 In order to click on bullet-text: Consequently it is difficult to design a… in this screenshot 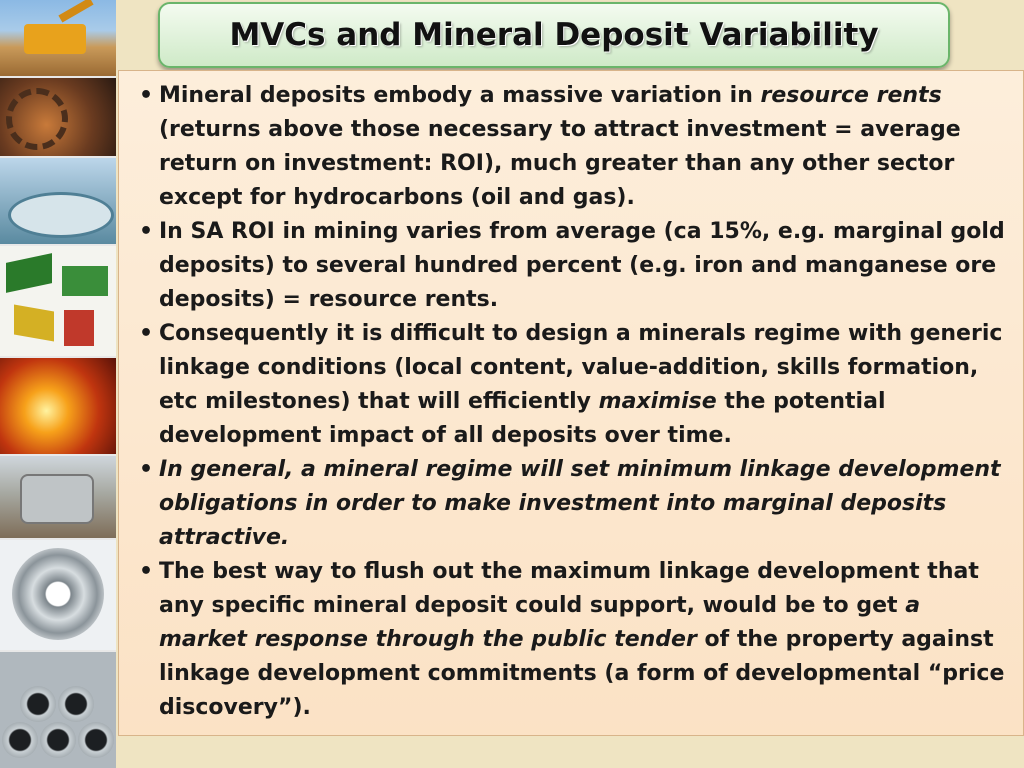, I will do `click(581, 367)`.